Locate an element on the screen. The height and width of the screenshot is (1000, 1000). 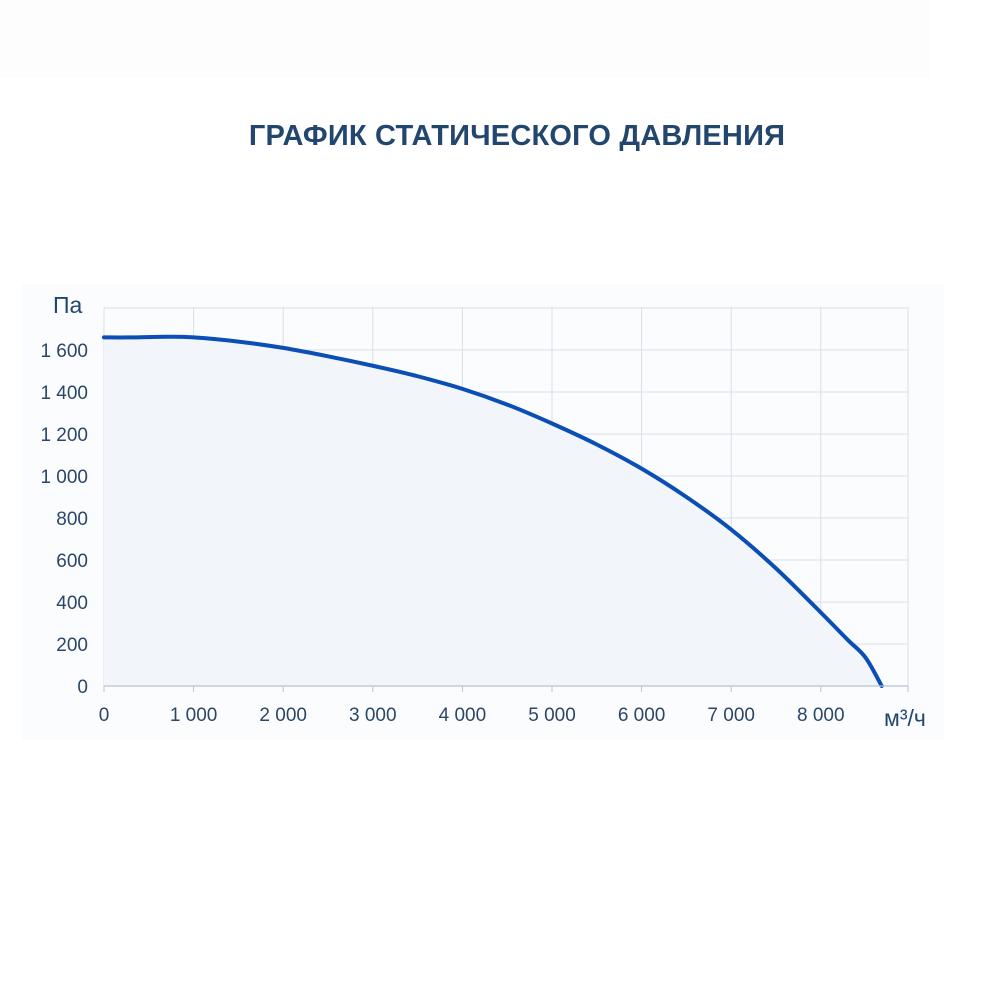
header-band is located at coordinates (465, 39).